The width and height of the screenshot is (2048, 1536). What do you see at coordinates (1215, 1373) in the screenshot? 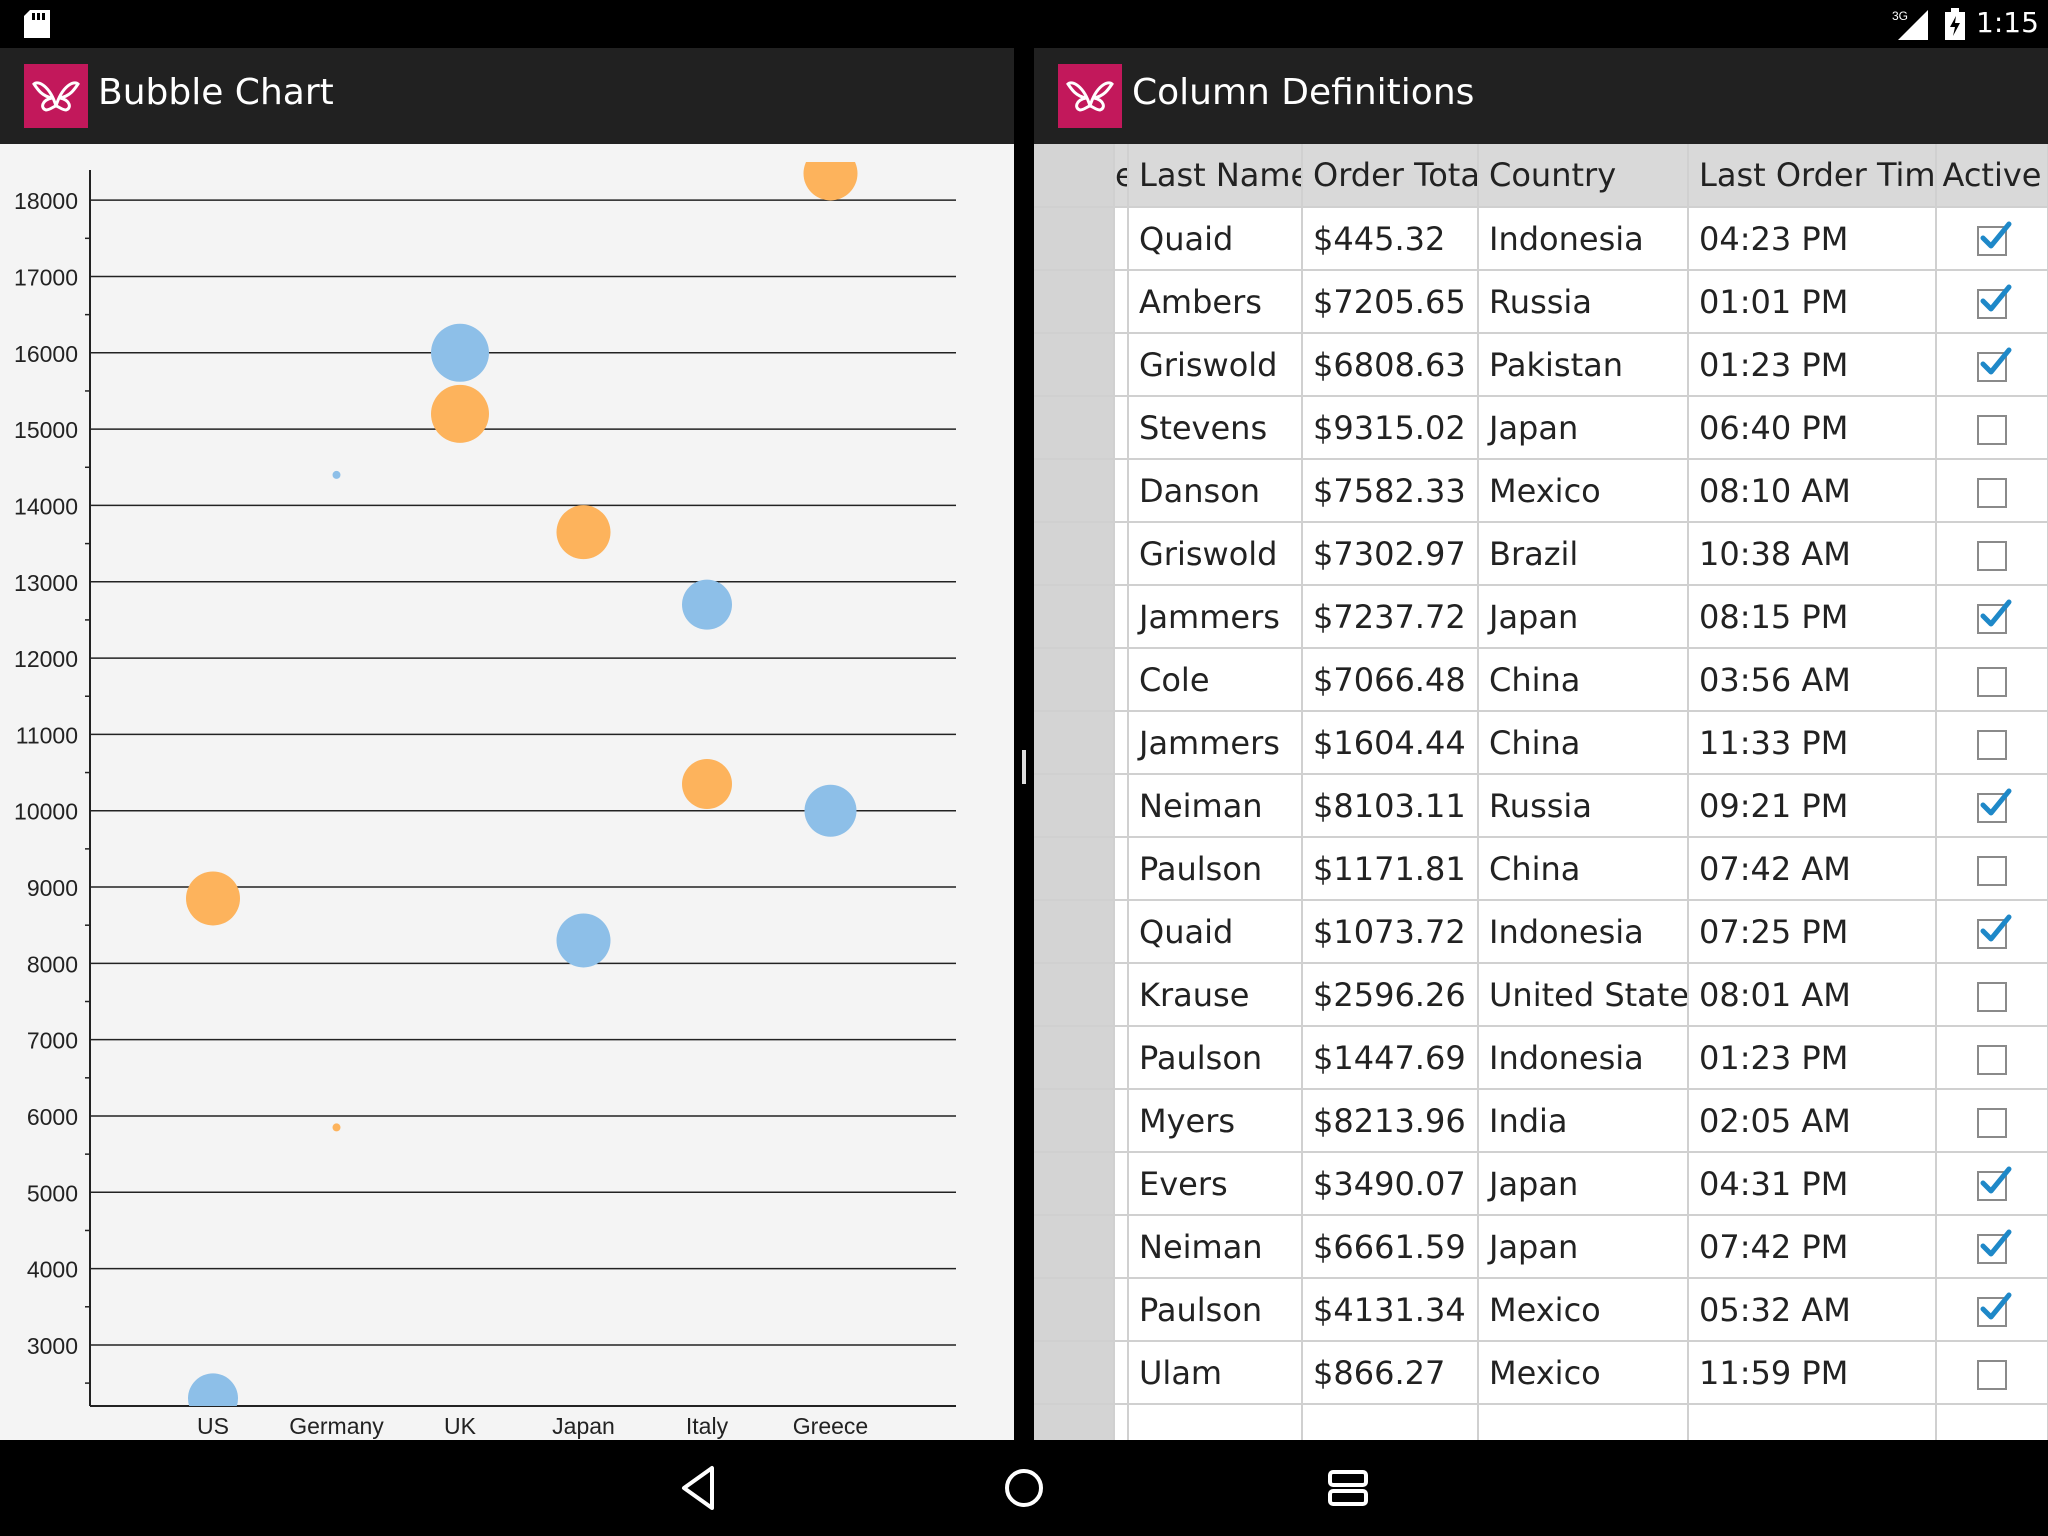
I see `cell-last-name: Ulam` at bounding box center [1215, 1373].